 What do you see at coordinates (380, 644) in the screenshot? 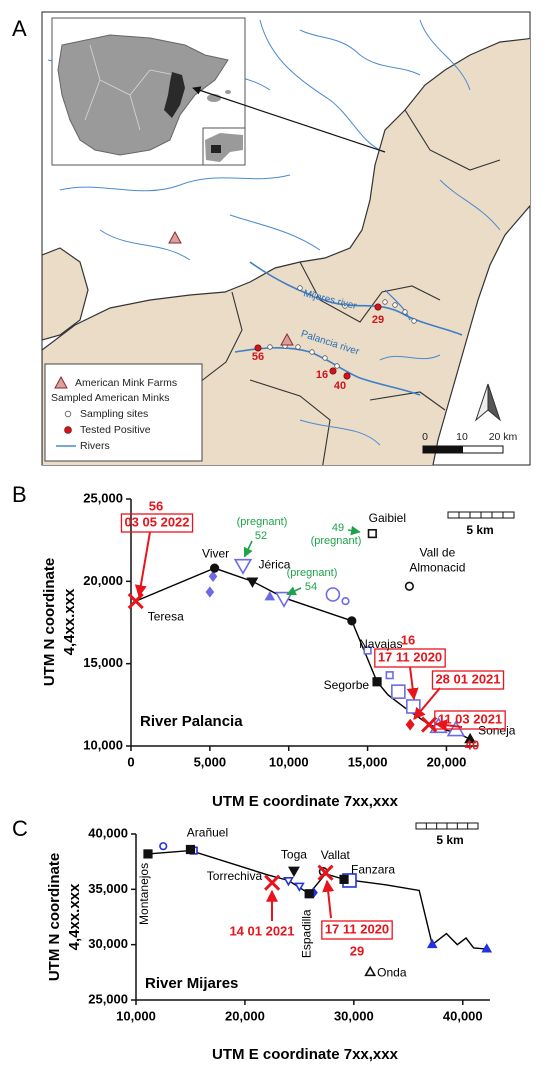
I see `site-label: Navajas` at bounding box center [380, 644].